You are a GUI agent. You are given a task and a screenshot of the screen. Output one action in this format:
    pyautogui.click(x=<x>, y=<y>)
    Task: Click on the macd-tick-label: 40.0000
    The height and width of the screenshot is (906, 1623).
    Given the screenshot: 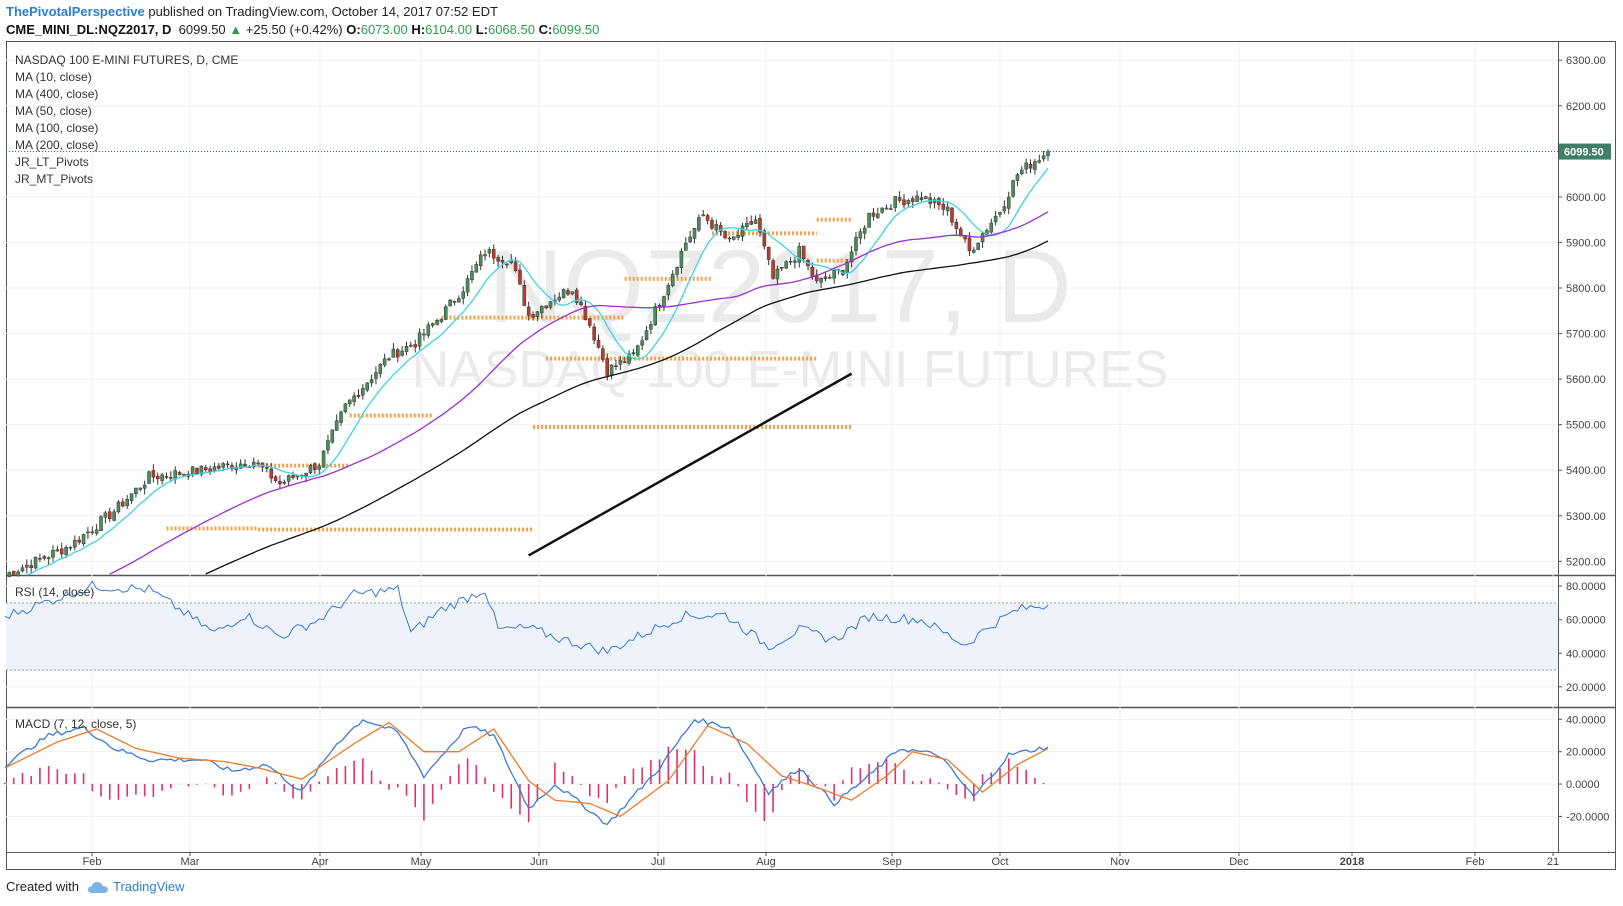 What is the action you would take?
    pyautogui.click(x=1586, y=720)
    